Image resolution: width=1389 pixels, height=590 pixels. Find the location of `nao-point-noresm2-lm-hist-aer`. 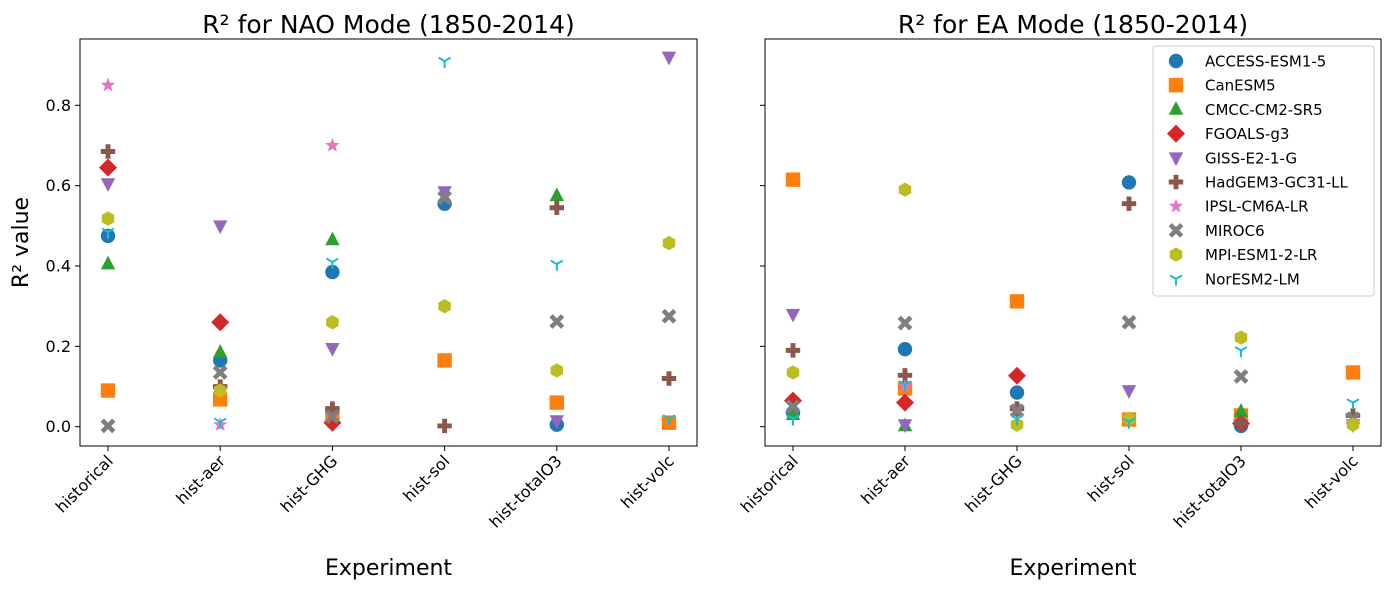

nao-point-noresm2-lm-hist-aer is located at coordinates (220, 423).